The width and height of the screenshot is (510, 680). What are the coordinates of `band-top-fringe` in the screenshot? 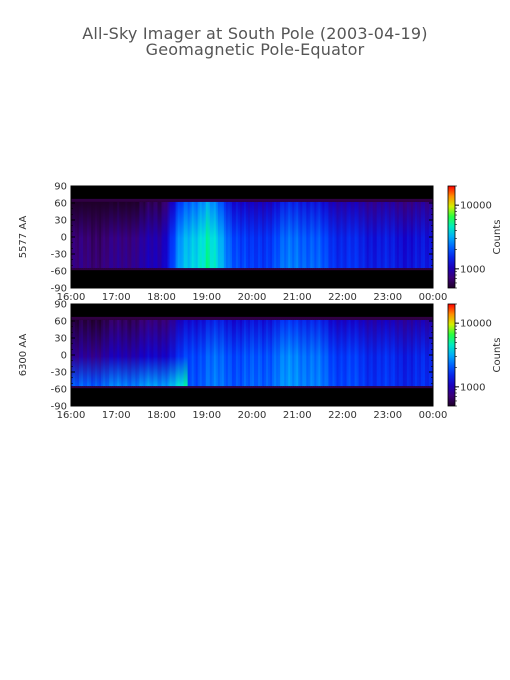 It's located at (252, 200).